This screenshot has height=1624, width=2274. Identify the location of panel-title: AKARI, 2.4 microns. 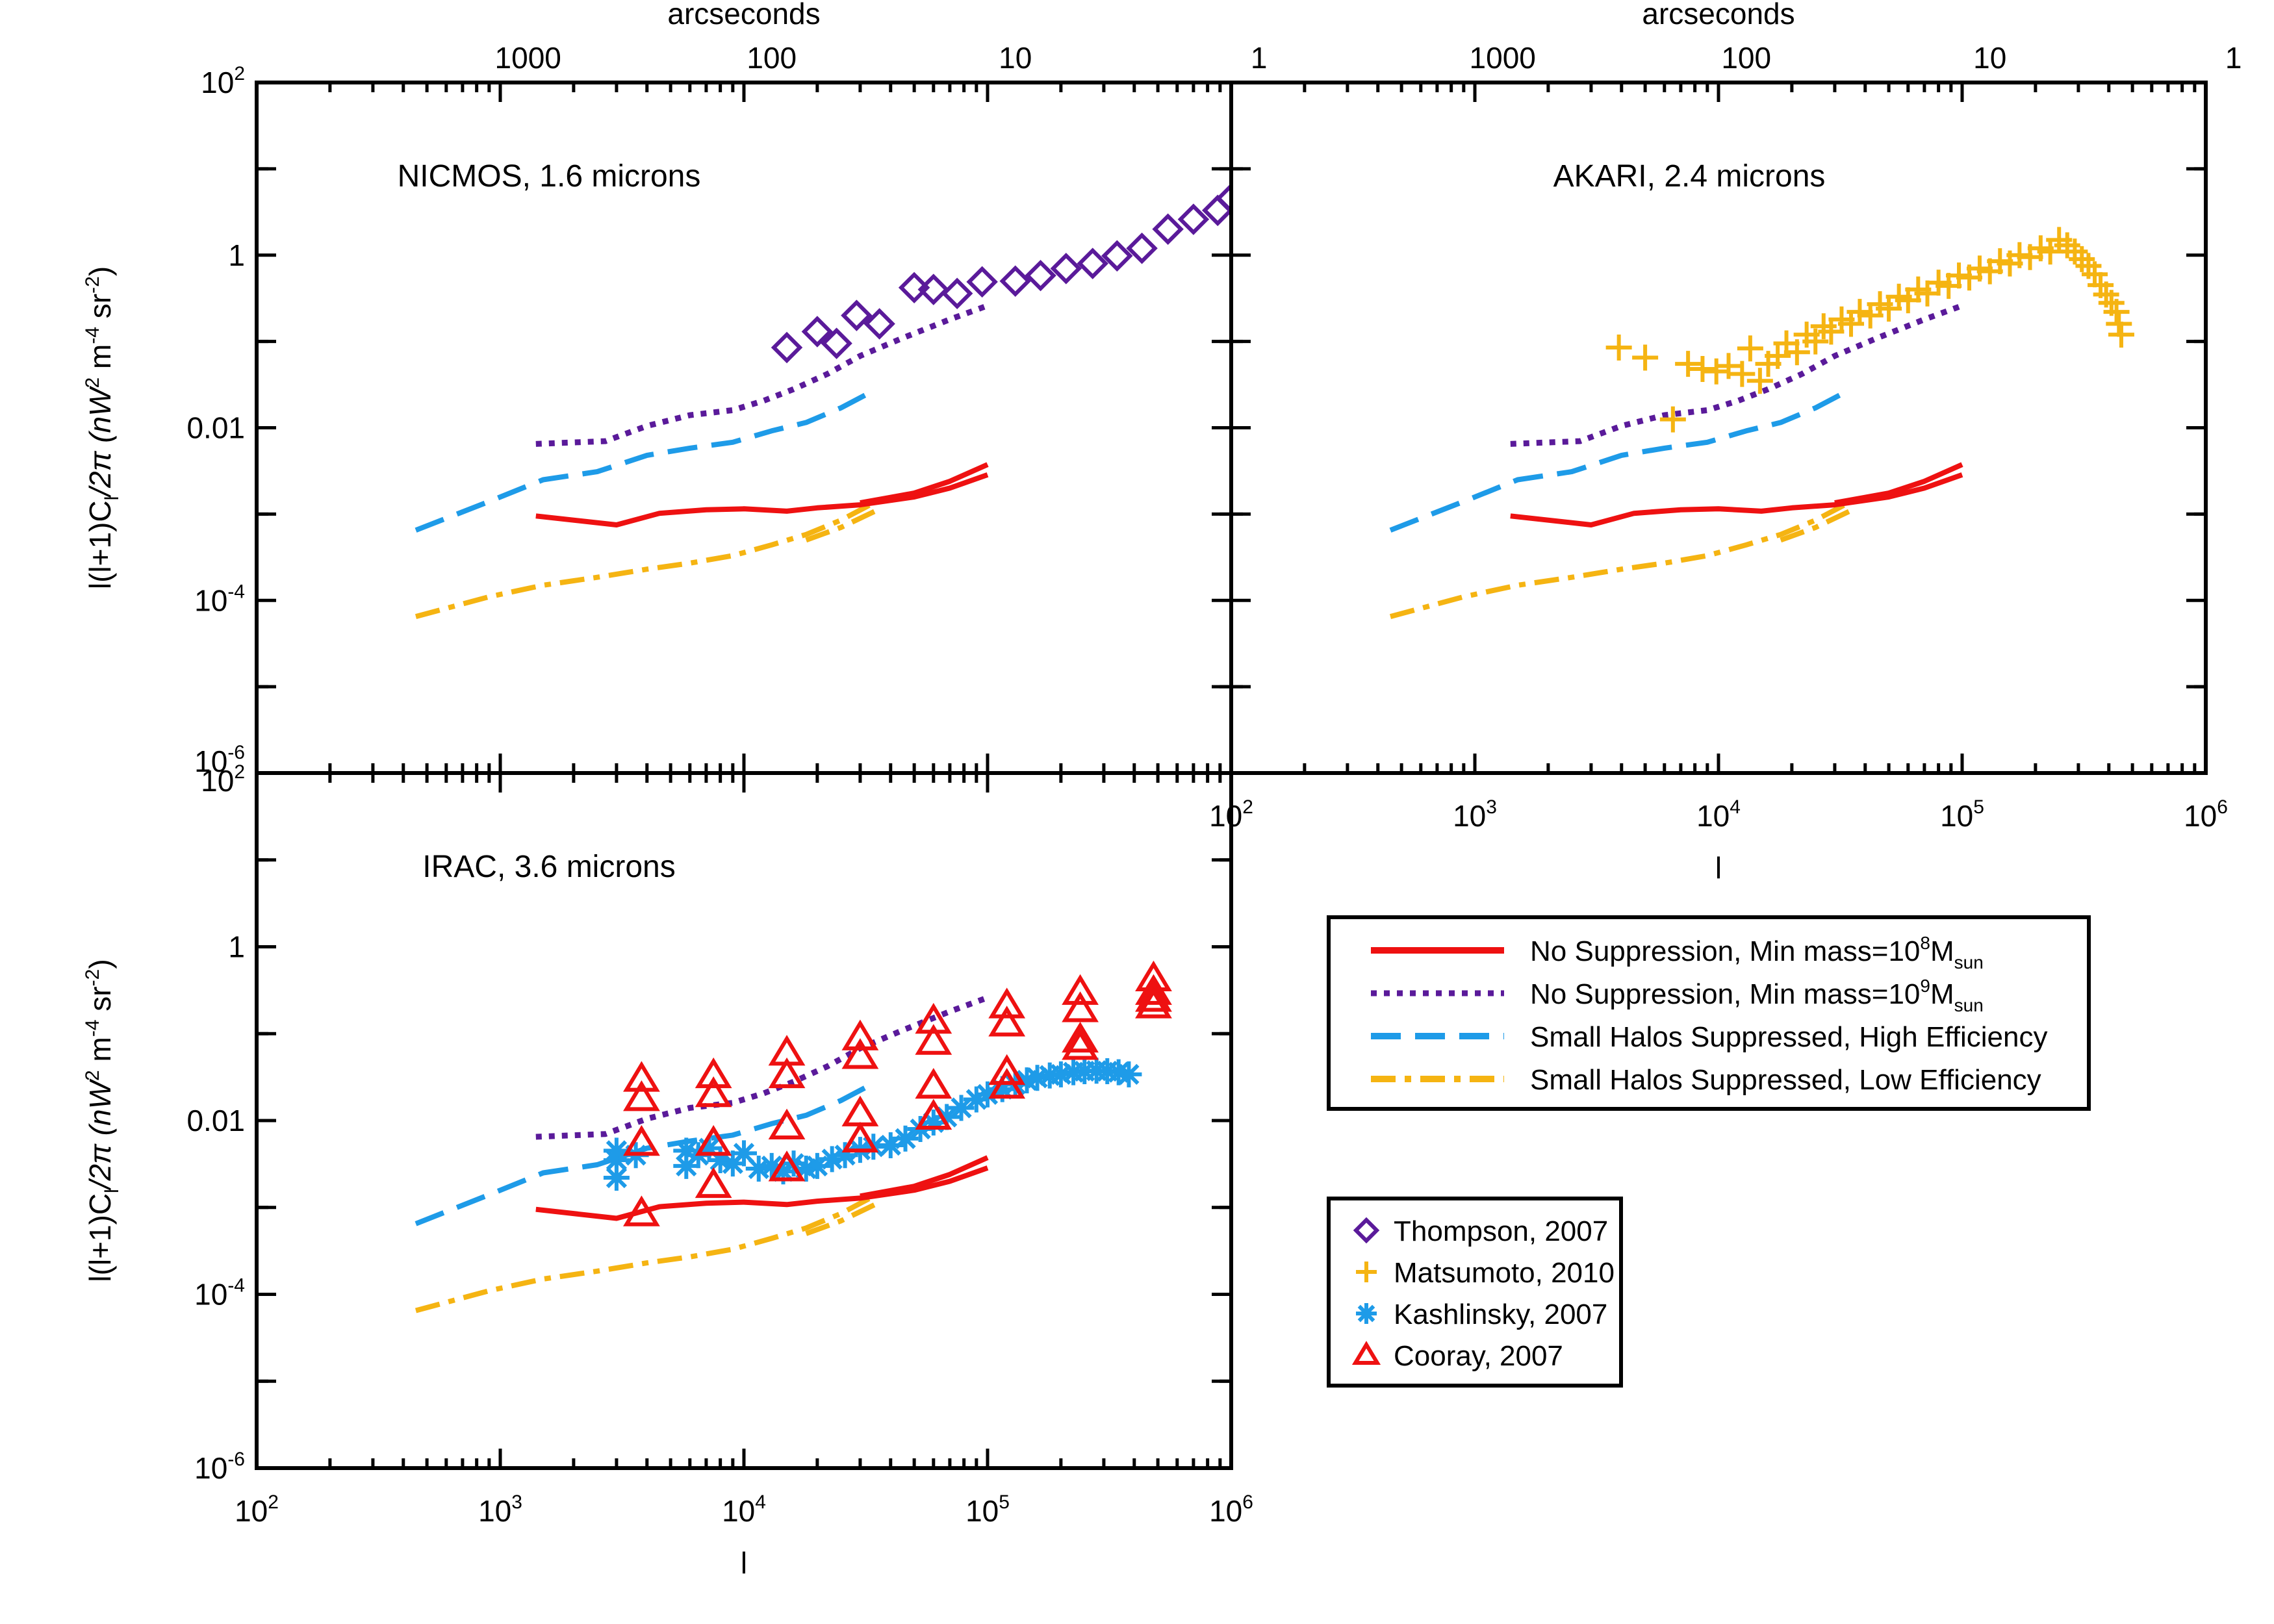
(1689, 176).